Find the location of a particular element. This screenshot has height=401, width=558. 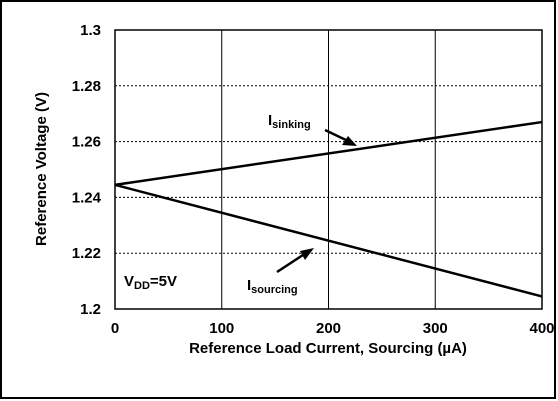

annotation-sourcing-main: I is located at coordinates (249, 285).